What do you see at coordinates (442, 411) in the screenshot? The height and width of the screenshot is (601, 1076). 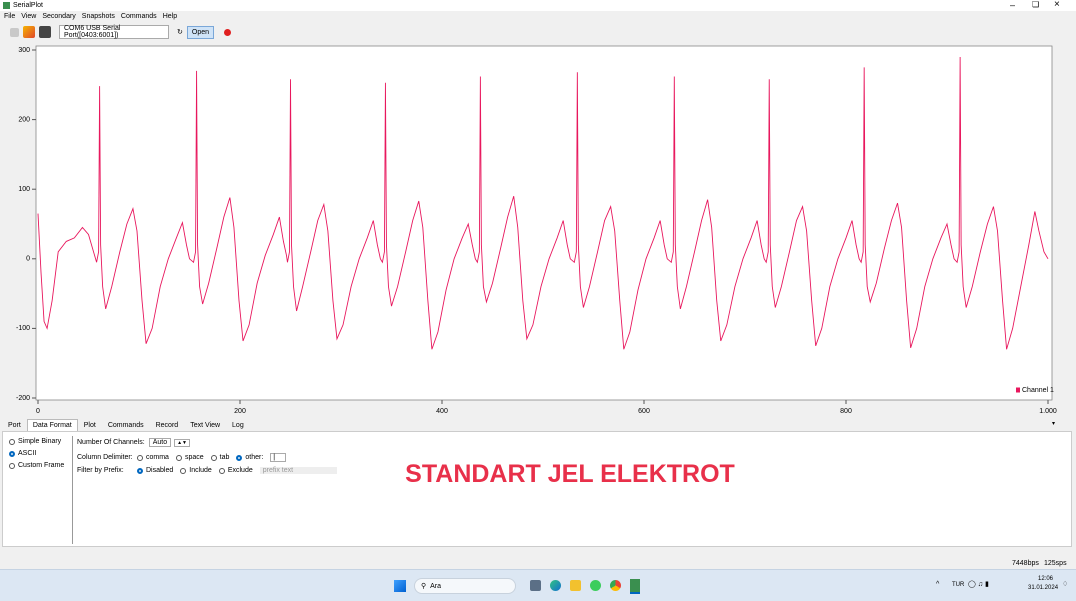 I see `x-tick-label: 400` at bounding box center [442, 411].